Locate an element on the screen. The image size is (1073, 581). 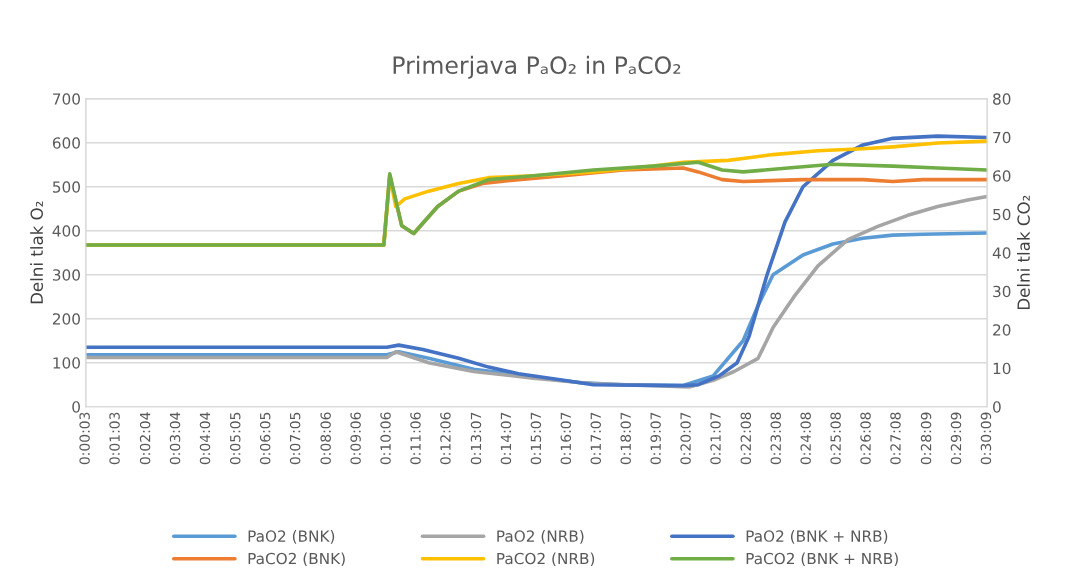
x-tick-label: 0:17:07 is located at coordinates (596, 438).